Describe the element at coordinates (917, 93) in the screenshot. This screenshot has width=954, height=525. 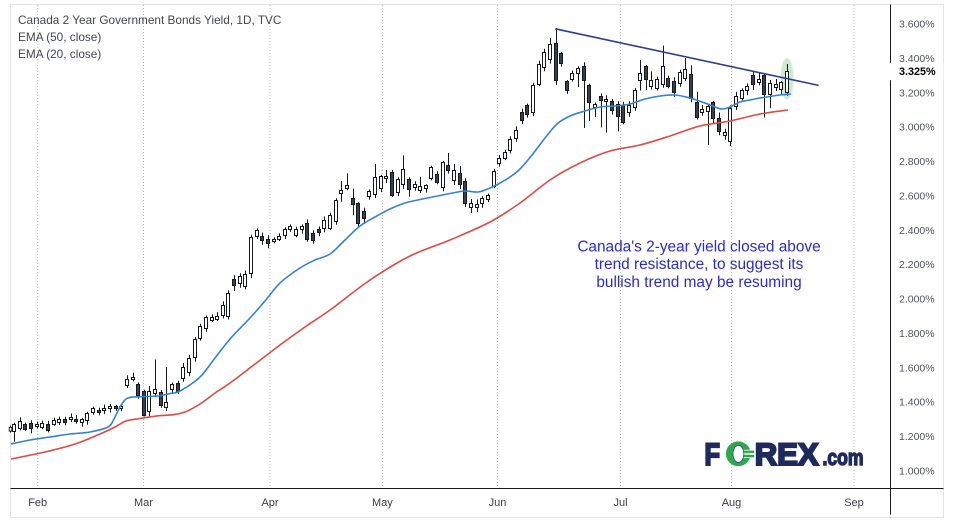
I see `svg-text: 3.200%` at that location.